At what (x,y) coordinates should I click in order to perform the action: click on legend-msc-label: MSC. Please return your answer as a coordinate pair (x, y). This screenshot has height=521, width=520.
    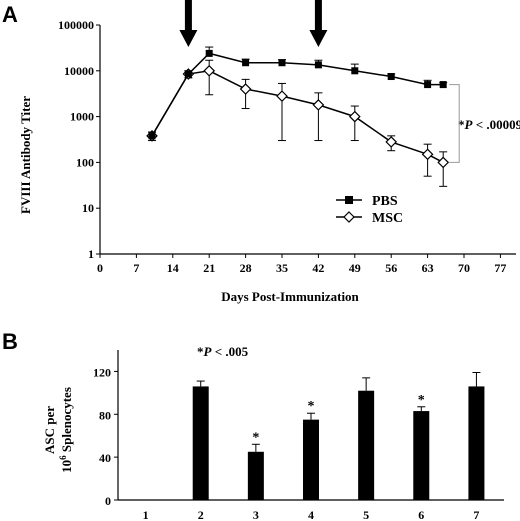
    Looking at the image, I should click on (387, 218).